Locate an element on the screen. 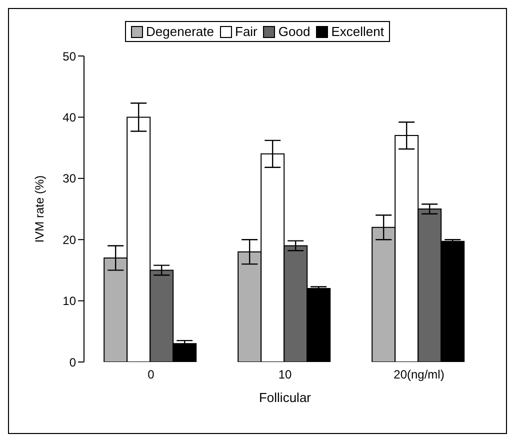  x-tick-label: 10 is located at coordinates (285, 375).